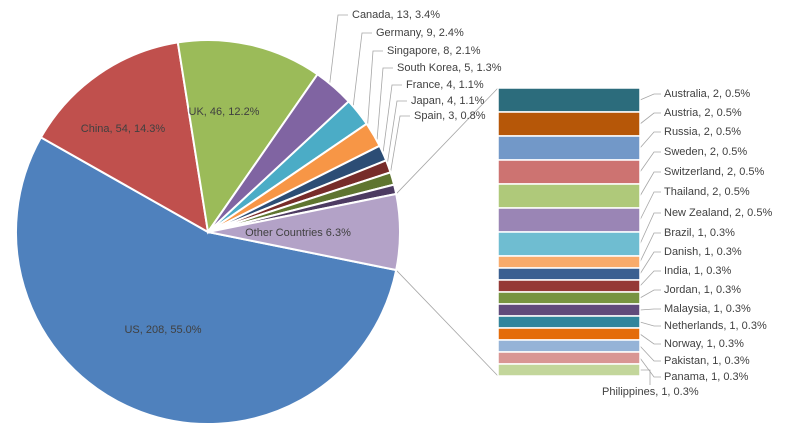 The width and height of the screenshot is (795, 435). I want to click on connector-top, so click(447, 141).